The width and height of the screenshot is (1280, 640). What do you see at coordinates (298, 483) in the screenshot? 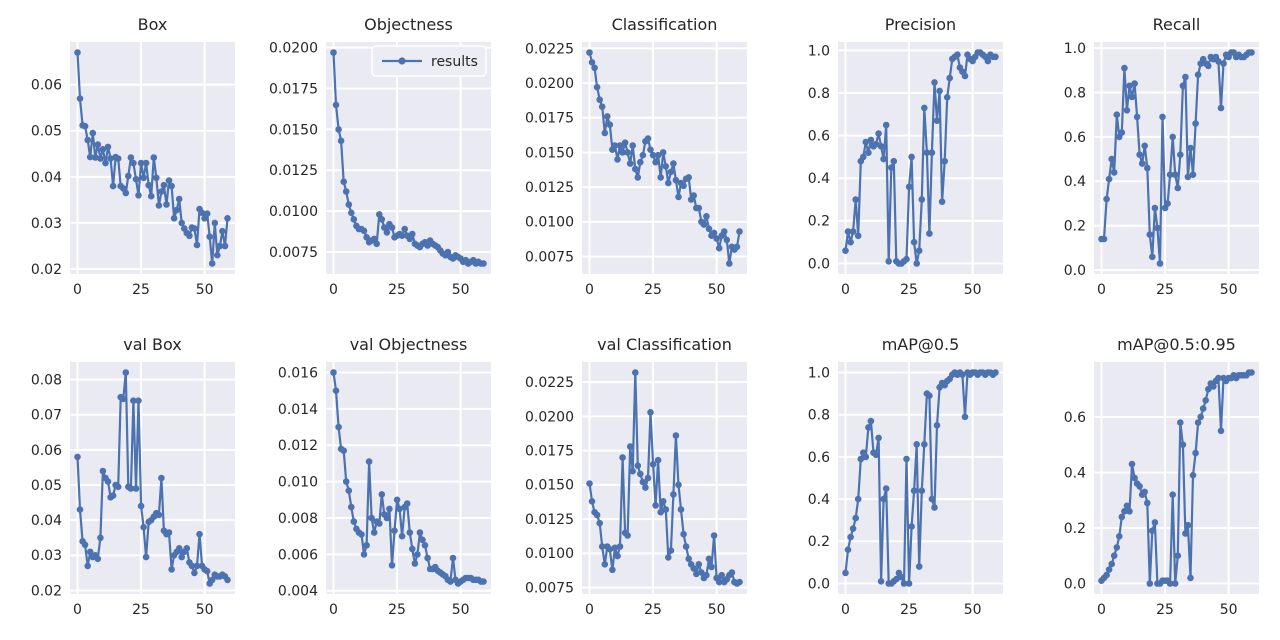
I see `y-tick-label: 0.010` at bounding box center [298, 483].